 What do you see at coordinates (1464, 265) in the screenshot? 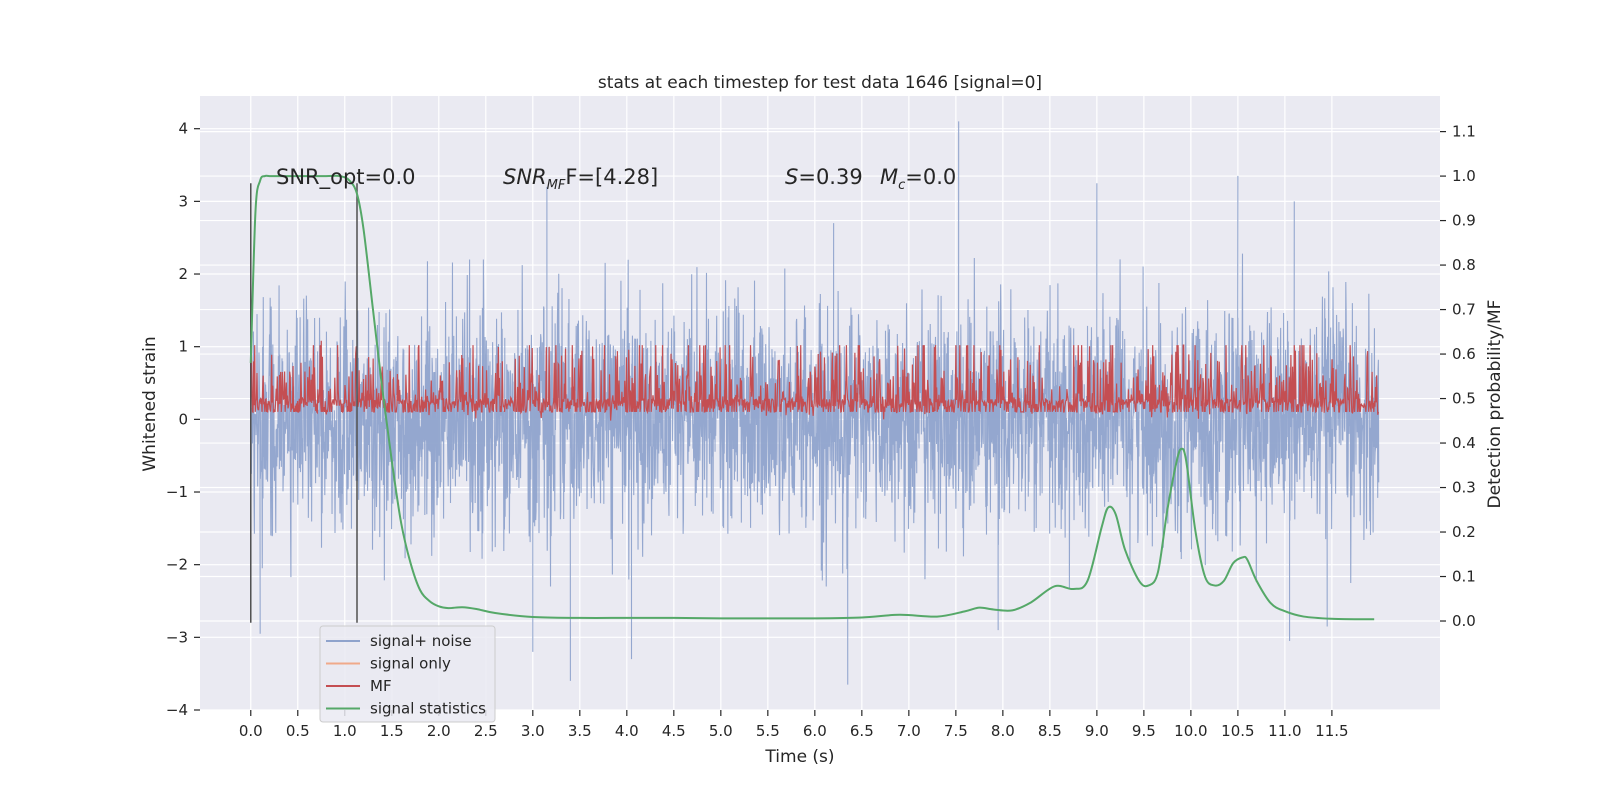
I see `y-tick-label-right: 0.8` at bounding box center [1464, 265].